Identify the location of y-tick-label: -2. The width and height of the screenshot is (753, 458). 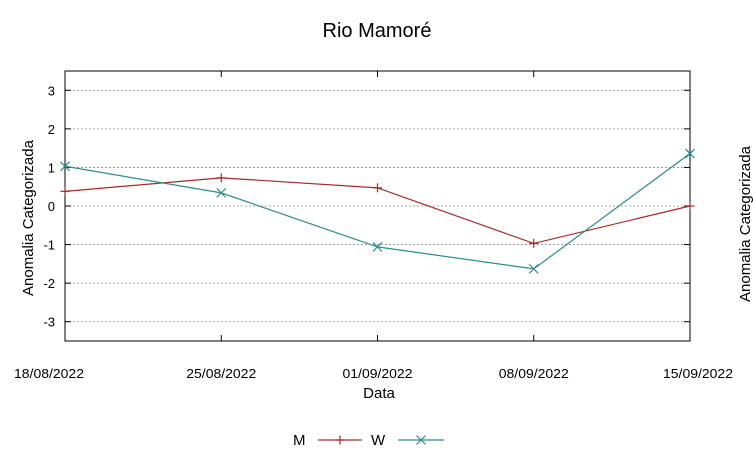
(49, 283).